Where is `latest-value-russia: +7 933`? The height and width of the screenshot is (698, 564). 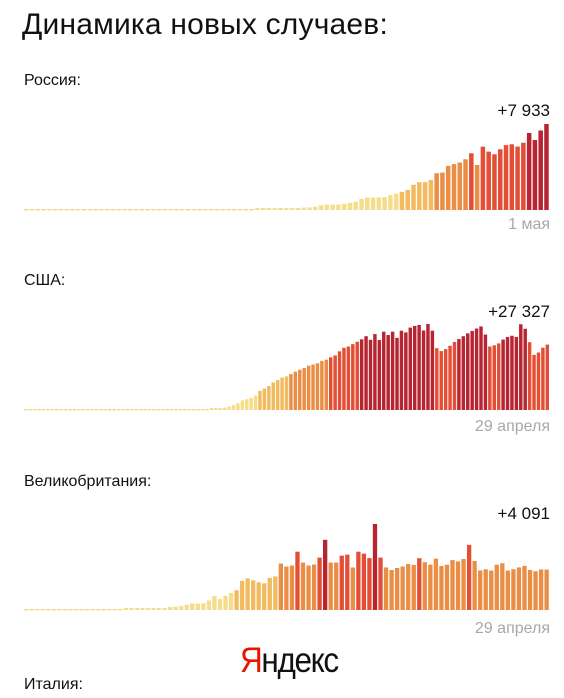 latest-value-russia: +7 933 is located at coordinates (523, 110).